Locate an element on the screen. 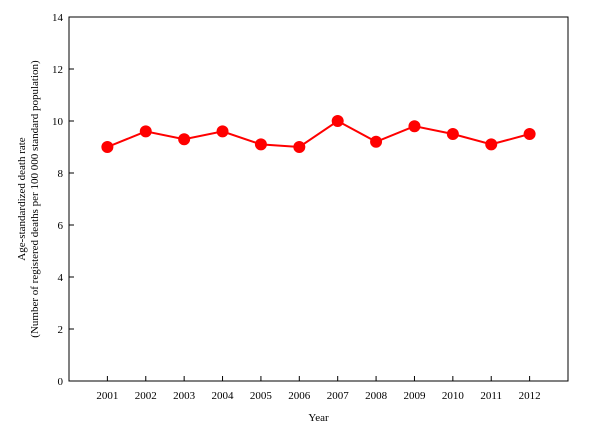 This screenshot has height=443, width=590. x-tick-label: 2012 is located at coordinates (530, 396).